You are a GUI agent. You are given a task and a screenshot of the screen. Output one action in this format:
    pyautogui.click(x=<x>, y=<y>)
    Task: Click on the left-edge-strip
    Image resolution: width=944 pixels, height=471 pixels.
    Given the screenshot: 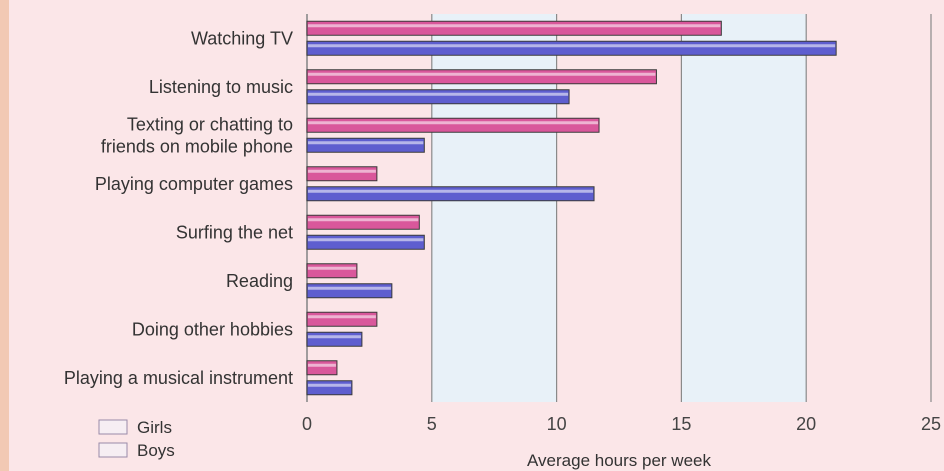 What is the action you would take?
    pyautogui.click(x=4, y=235)
    